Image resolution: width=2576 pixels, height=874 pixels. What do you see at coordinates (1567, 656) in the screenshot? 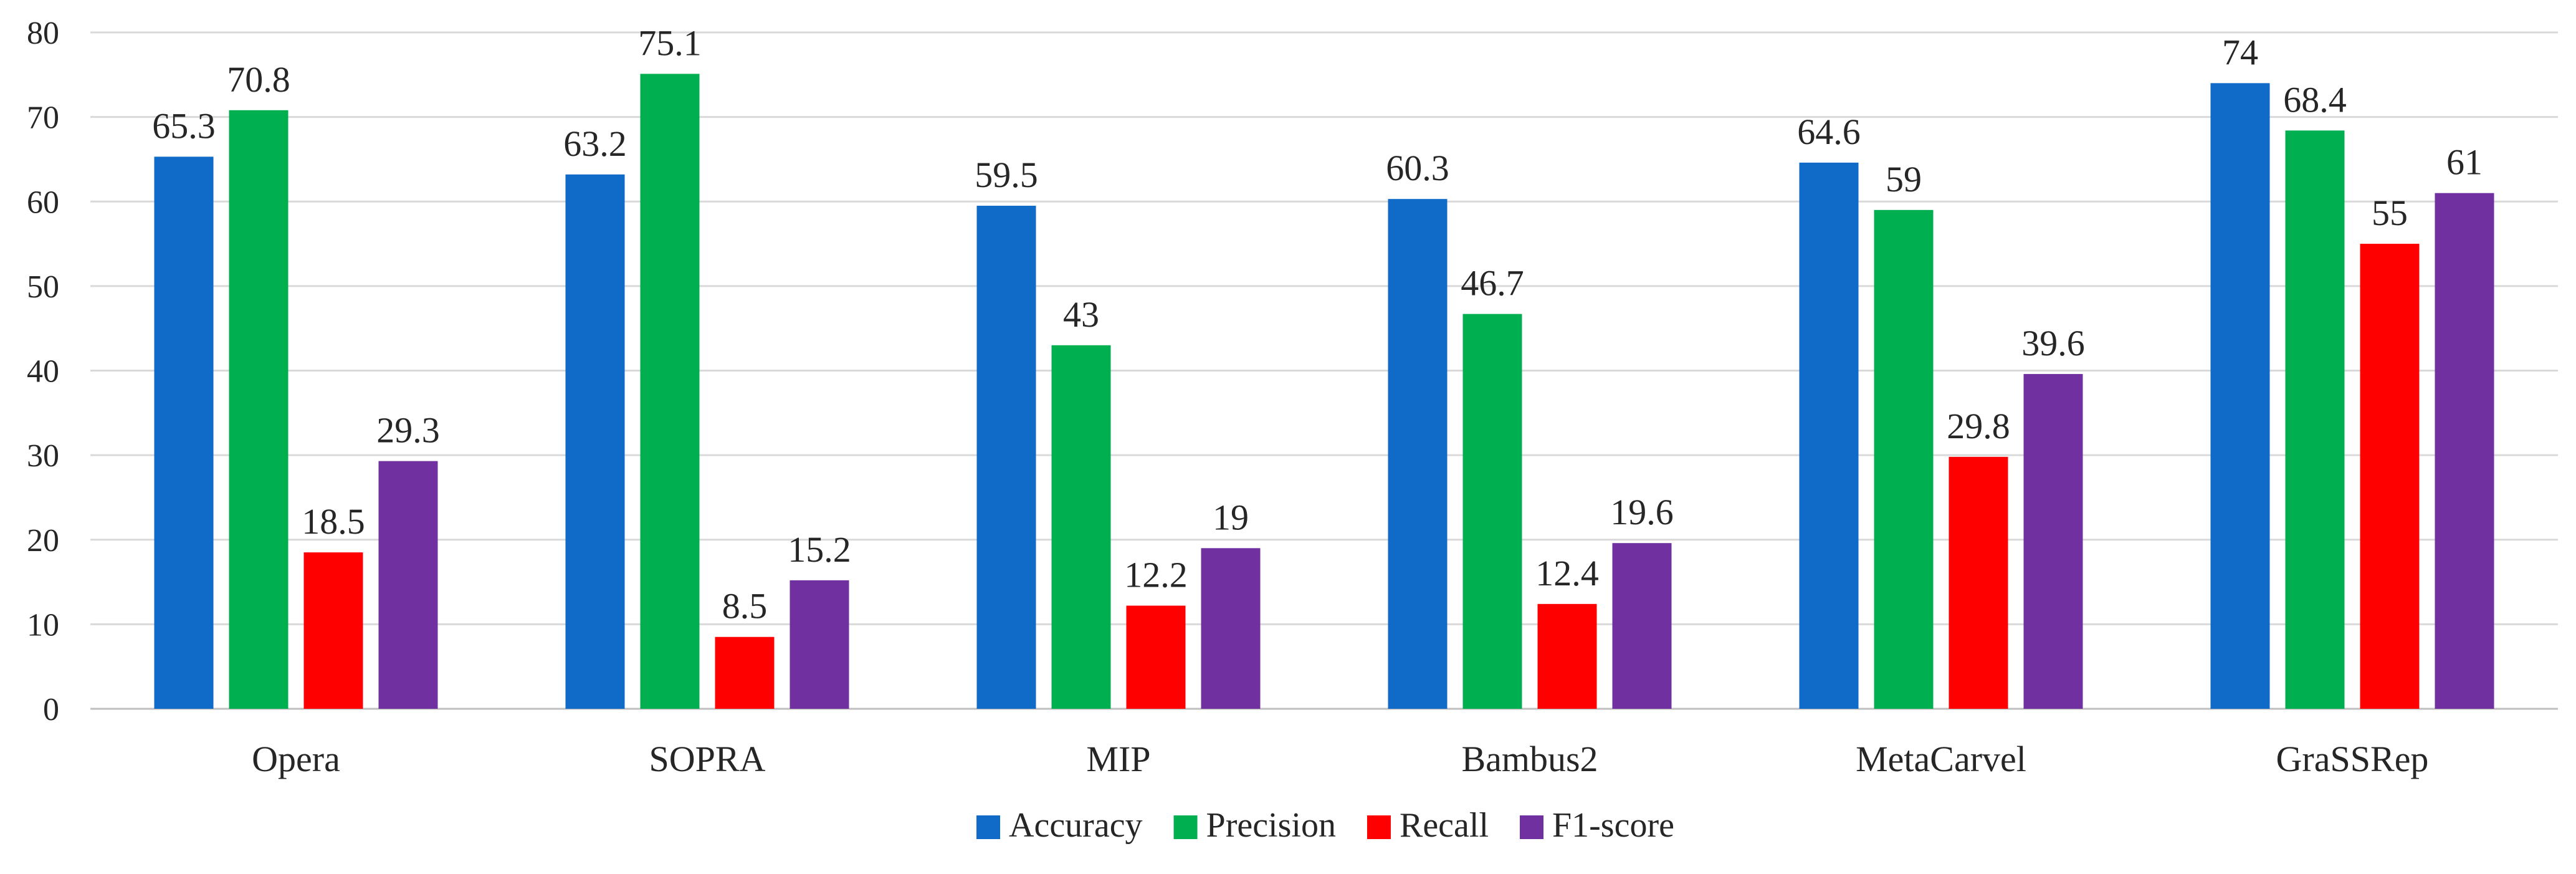
I see `bar-recall-bambus2` at bounding box center [1567, 656].